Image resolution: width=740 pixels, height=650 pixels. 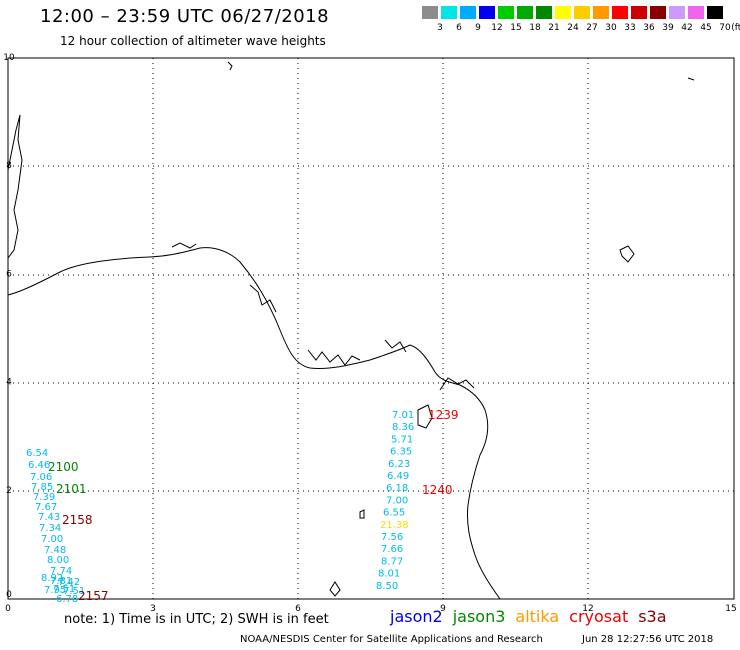 I want to click on swh-value-label: 7.56, so click(x=392, y=537).